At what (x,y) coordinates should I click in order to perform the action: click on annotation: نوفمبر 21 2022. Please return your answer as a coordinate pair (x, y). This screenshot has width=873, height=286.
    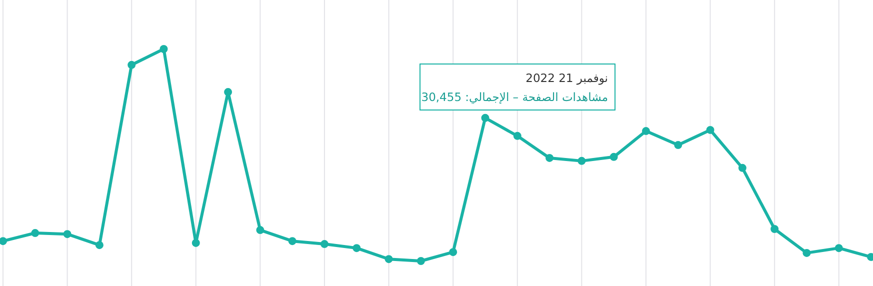
    Looking at the image, I should click on (567, 78).